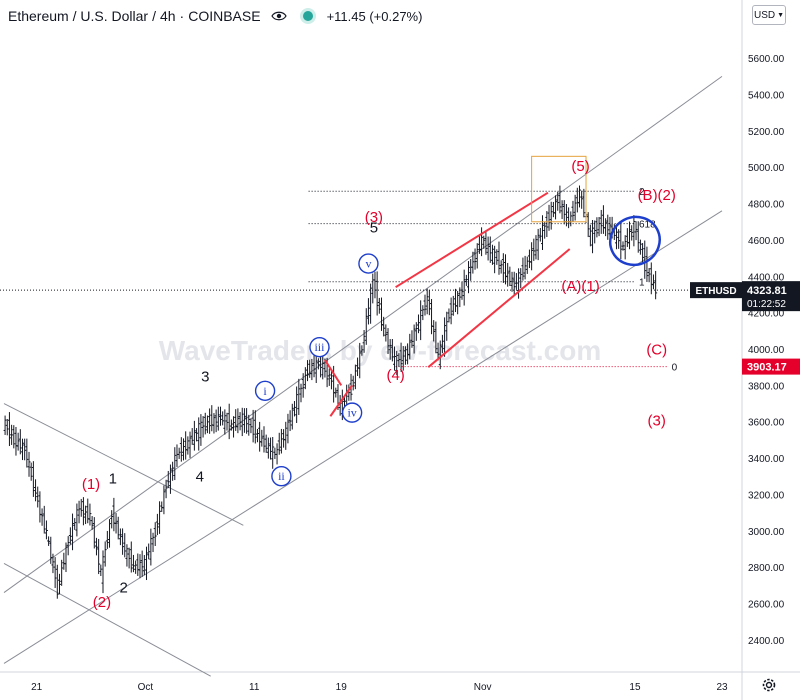 This screenshot has width=800, height=700. I want to click on circled-wave-label: ii, so click(281, 476).